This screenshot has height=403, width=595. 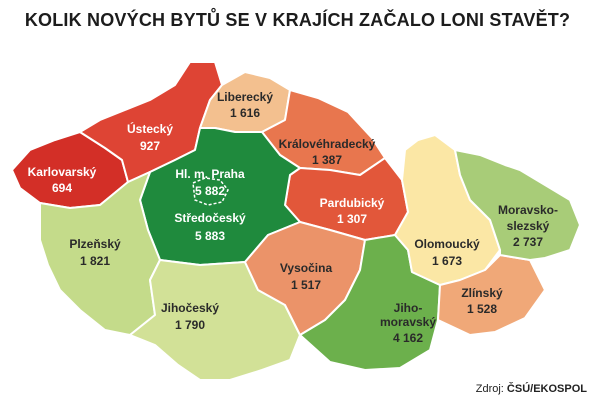 What do you see at coordinates (210, 174) in the screenshot?
I see `label-praha-name: Hl. m. Praha` at bounding box center [210, 174].